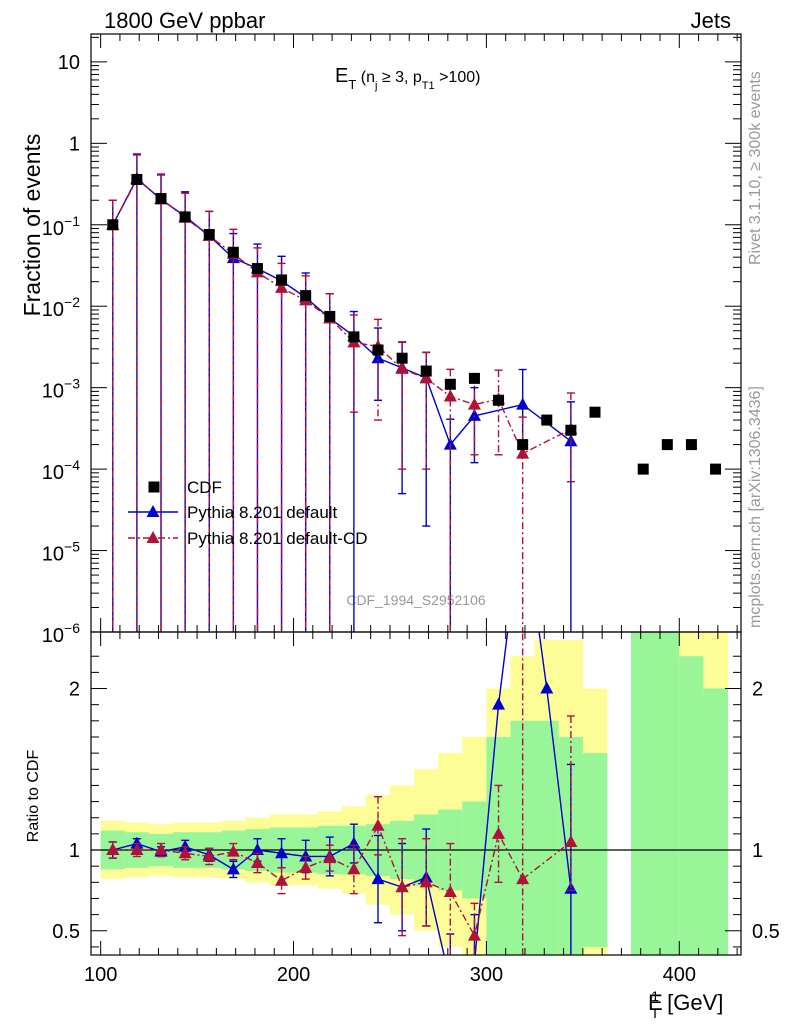  Describe the element at coordinates (61, 307) in the screenshot. I see `y-tick-label: 10⁻²` at that location.